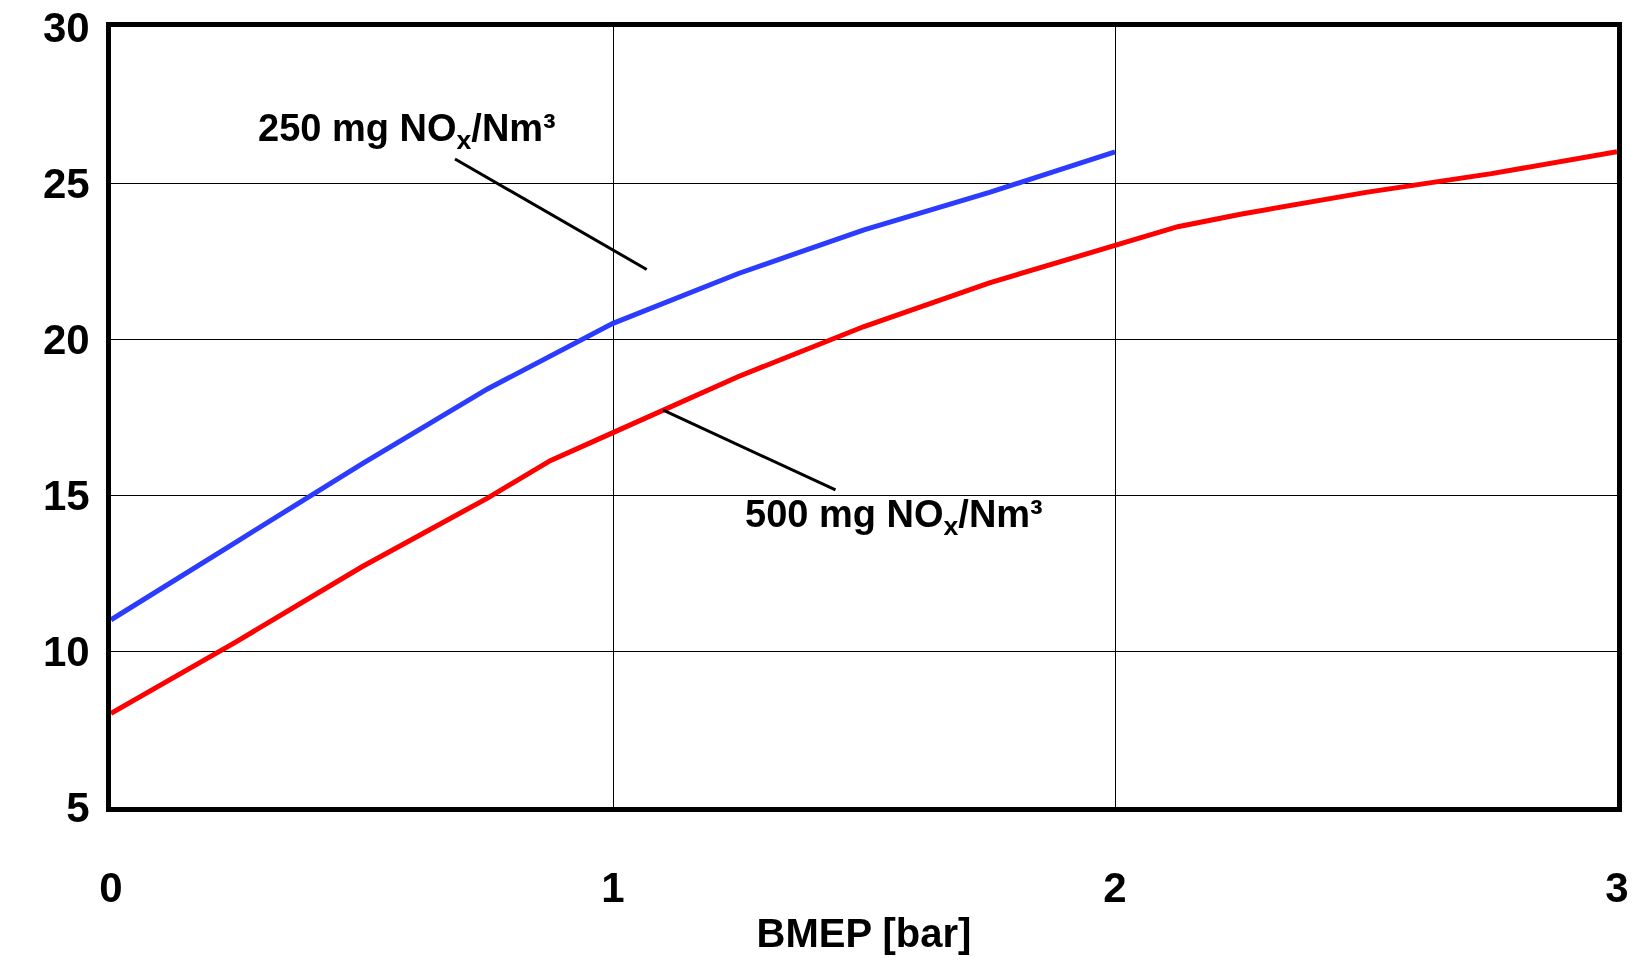  I want to click on annotation: 250 mg NO$_{x}$/Nm³, so click(407, 131).